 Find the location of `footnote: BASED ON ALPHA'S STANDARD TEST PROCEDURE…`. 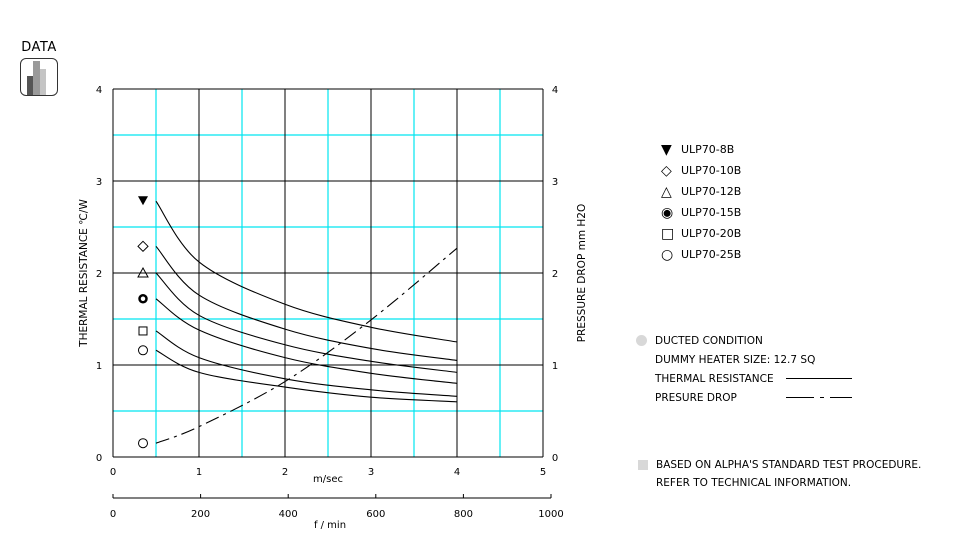

footnote: BASED ON ALPHA'S STANDARD TEST PROCEDURE… is located at coordinates (779, 474).